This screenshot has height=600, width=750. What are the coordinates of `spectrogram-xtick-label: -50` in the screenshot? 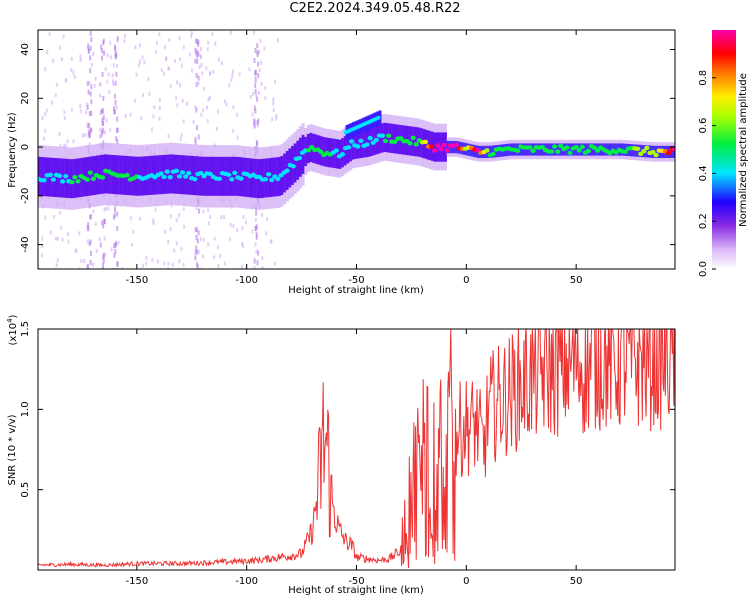 It's located at (356, 280).